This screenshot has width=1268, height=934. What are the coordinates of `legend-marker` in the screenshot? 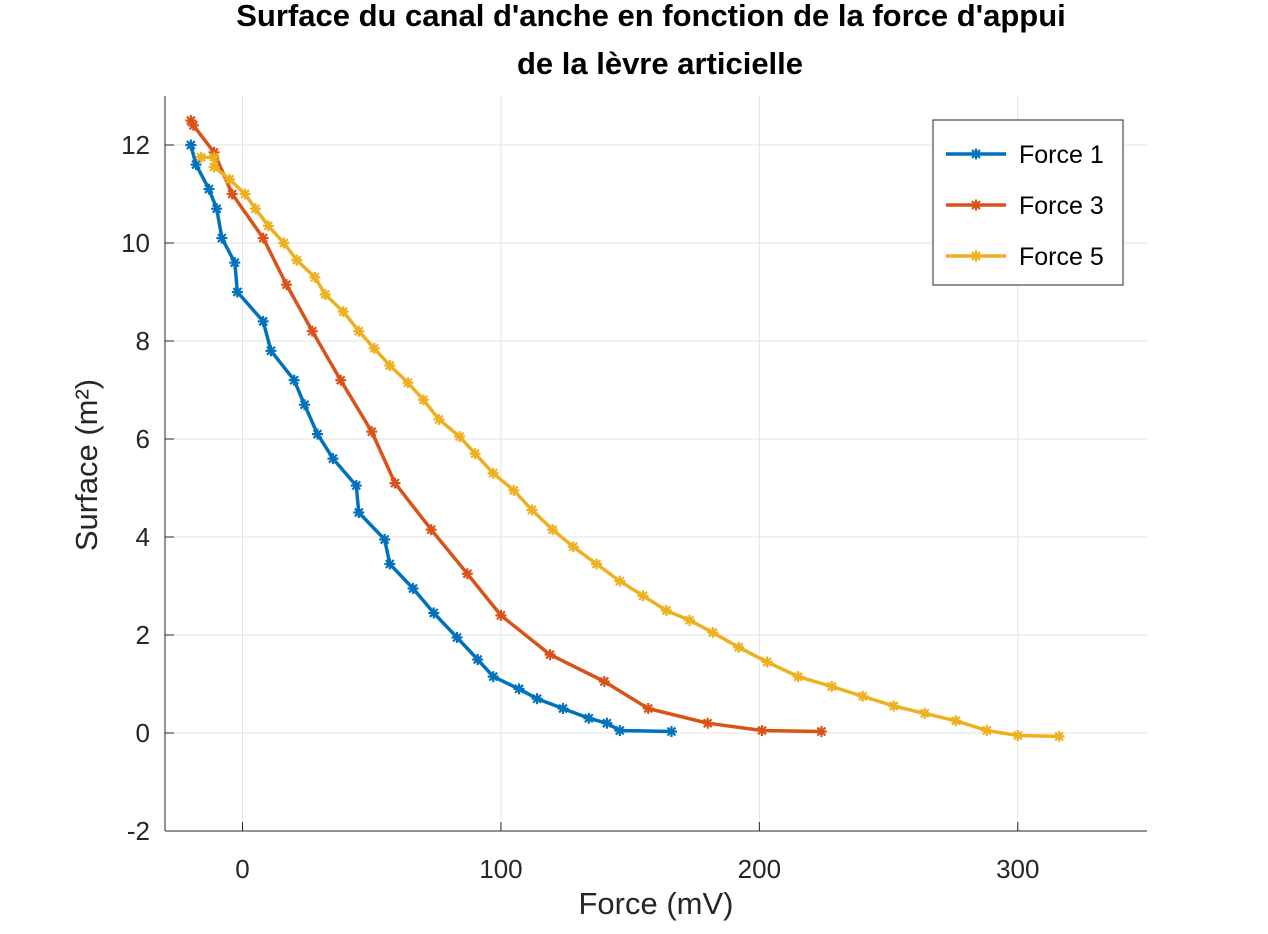 It's located at (976, 256).